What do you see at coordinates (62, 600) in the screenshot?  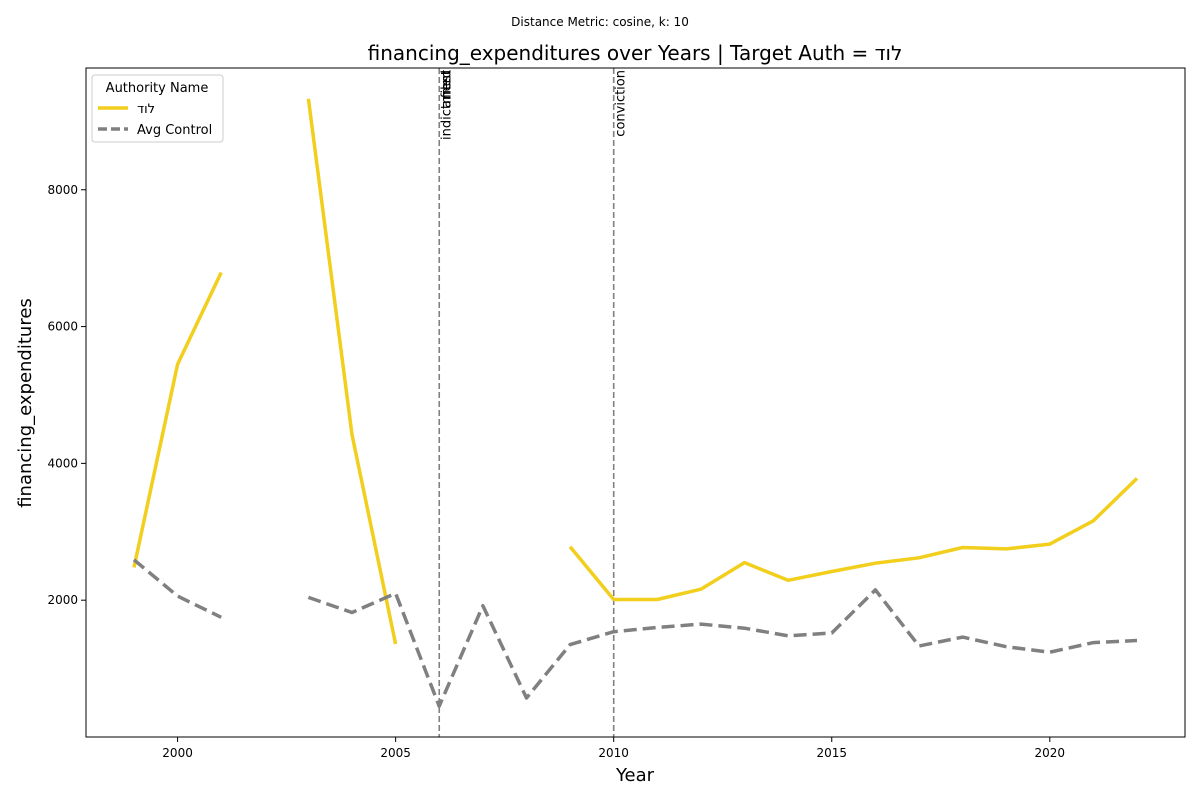 I see `y-tick-label: 2000` at bounding box center [62, 600].